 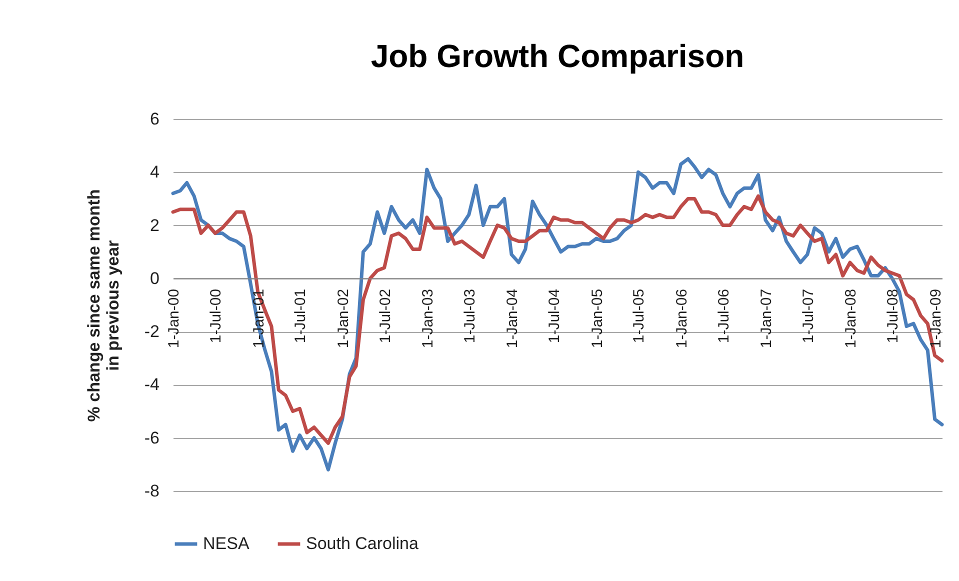 What do you see at coordinates (639, 316) in the screenshot?
I see `x-tick-label: 1-Jul-05` at bounding box center [639, 316].